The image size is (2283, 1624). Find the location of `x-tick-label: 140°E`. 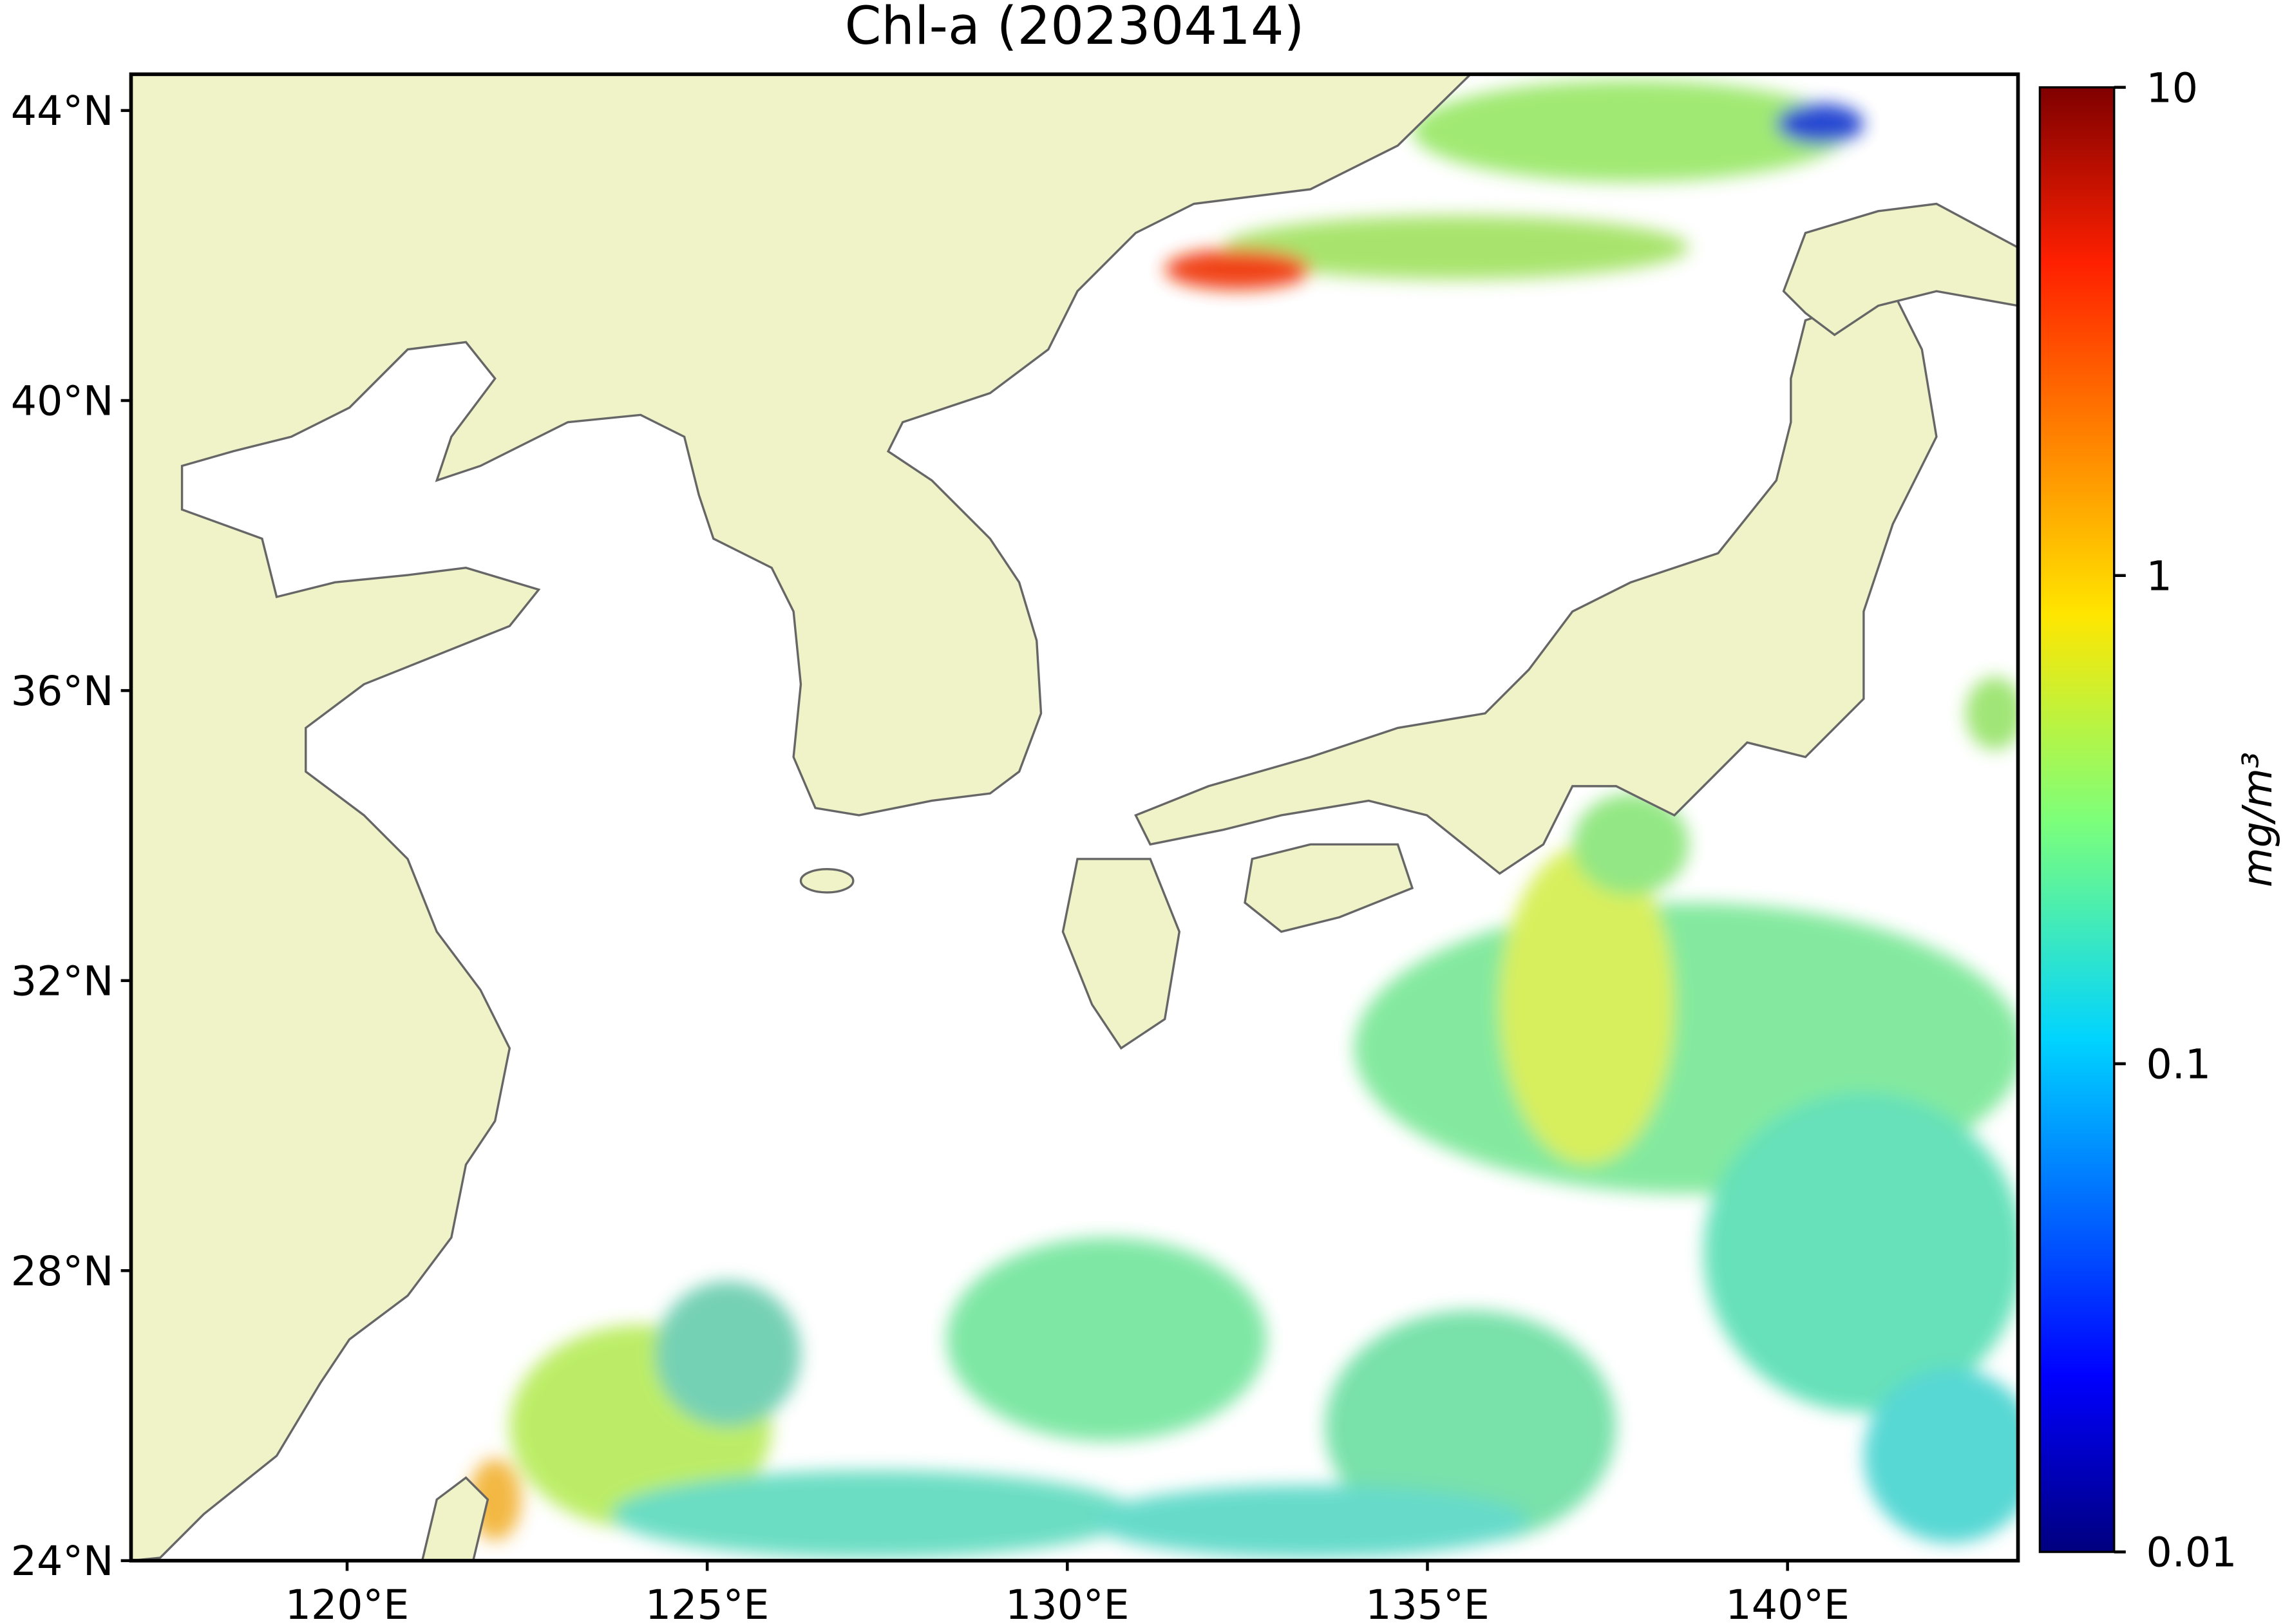

x-tick-label: 140°E is located at coordinates (1787, 1603).